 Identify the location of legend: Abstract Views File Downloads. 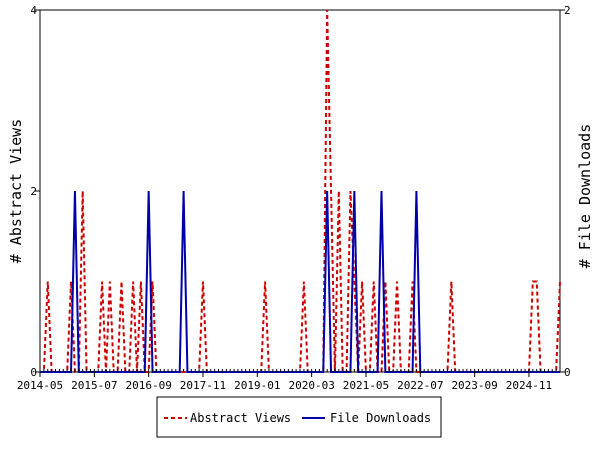
(299, 417).